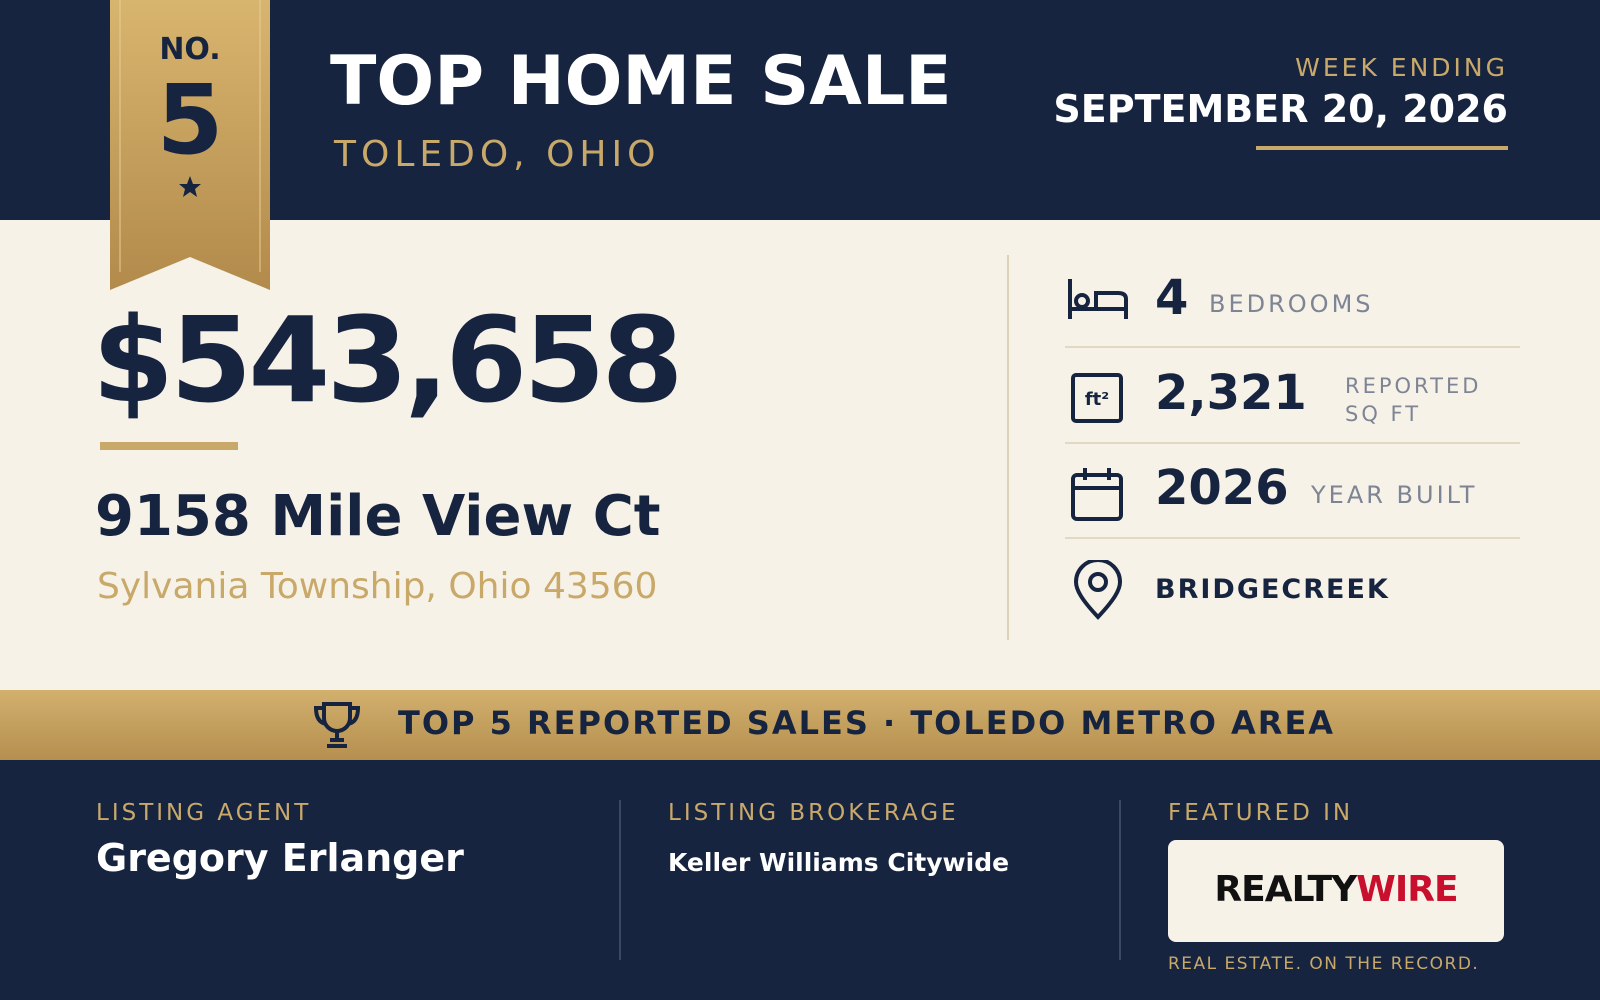  Describe the element at coordinates (1413, 400) in the screenshot. I see `stat-label: REPORTED SQ FT` at that location.